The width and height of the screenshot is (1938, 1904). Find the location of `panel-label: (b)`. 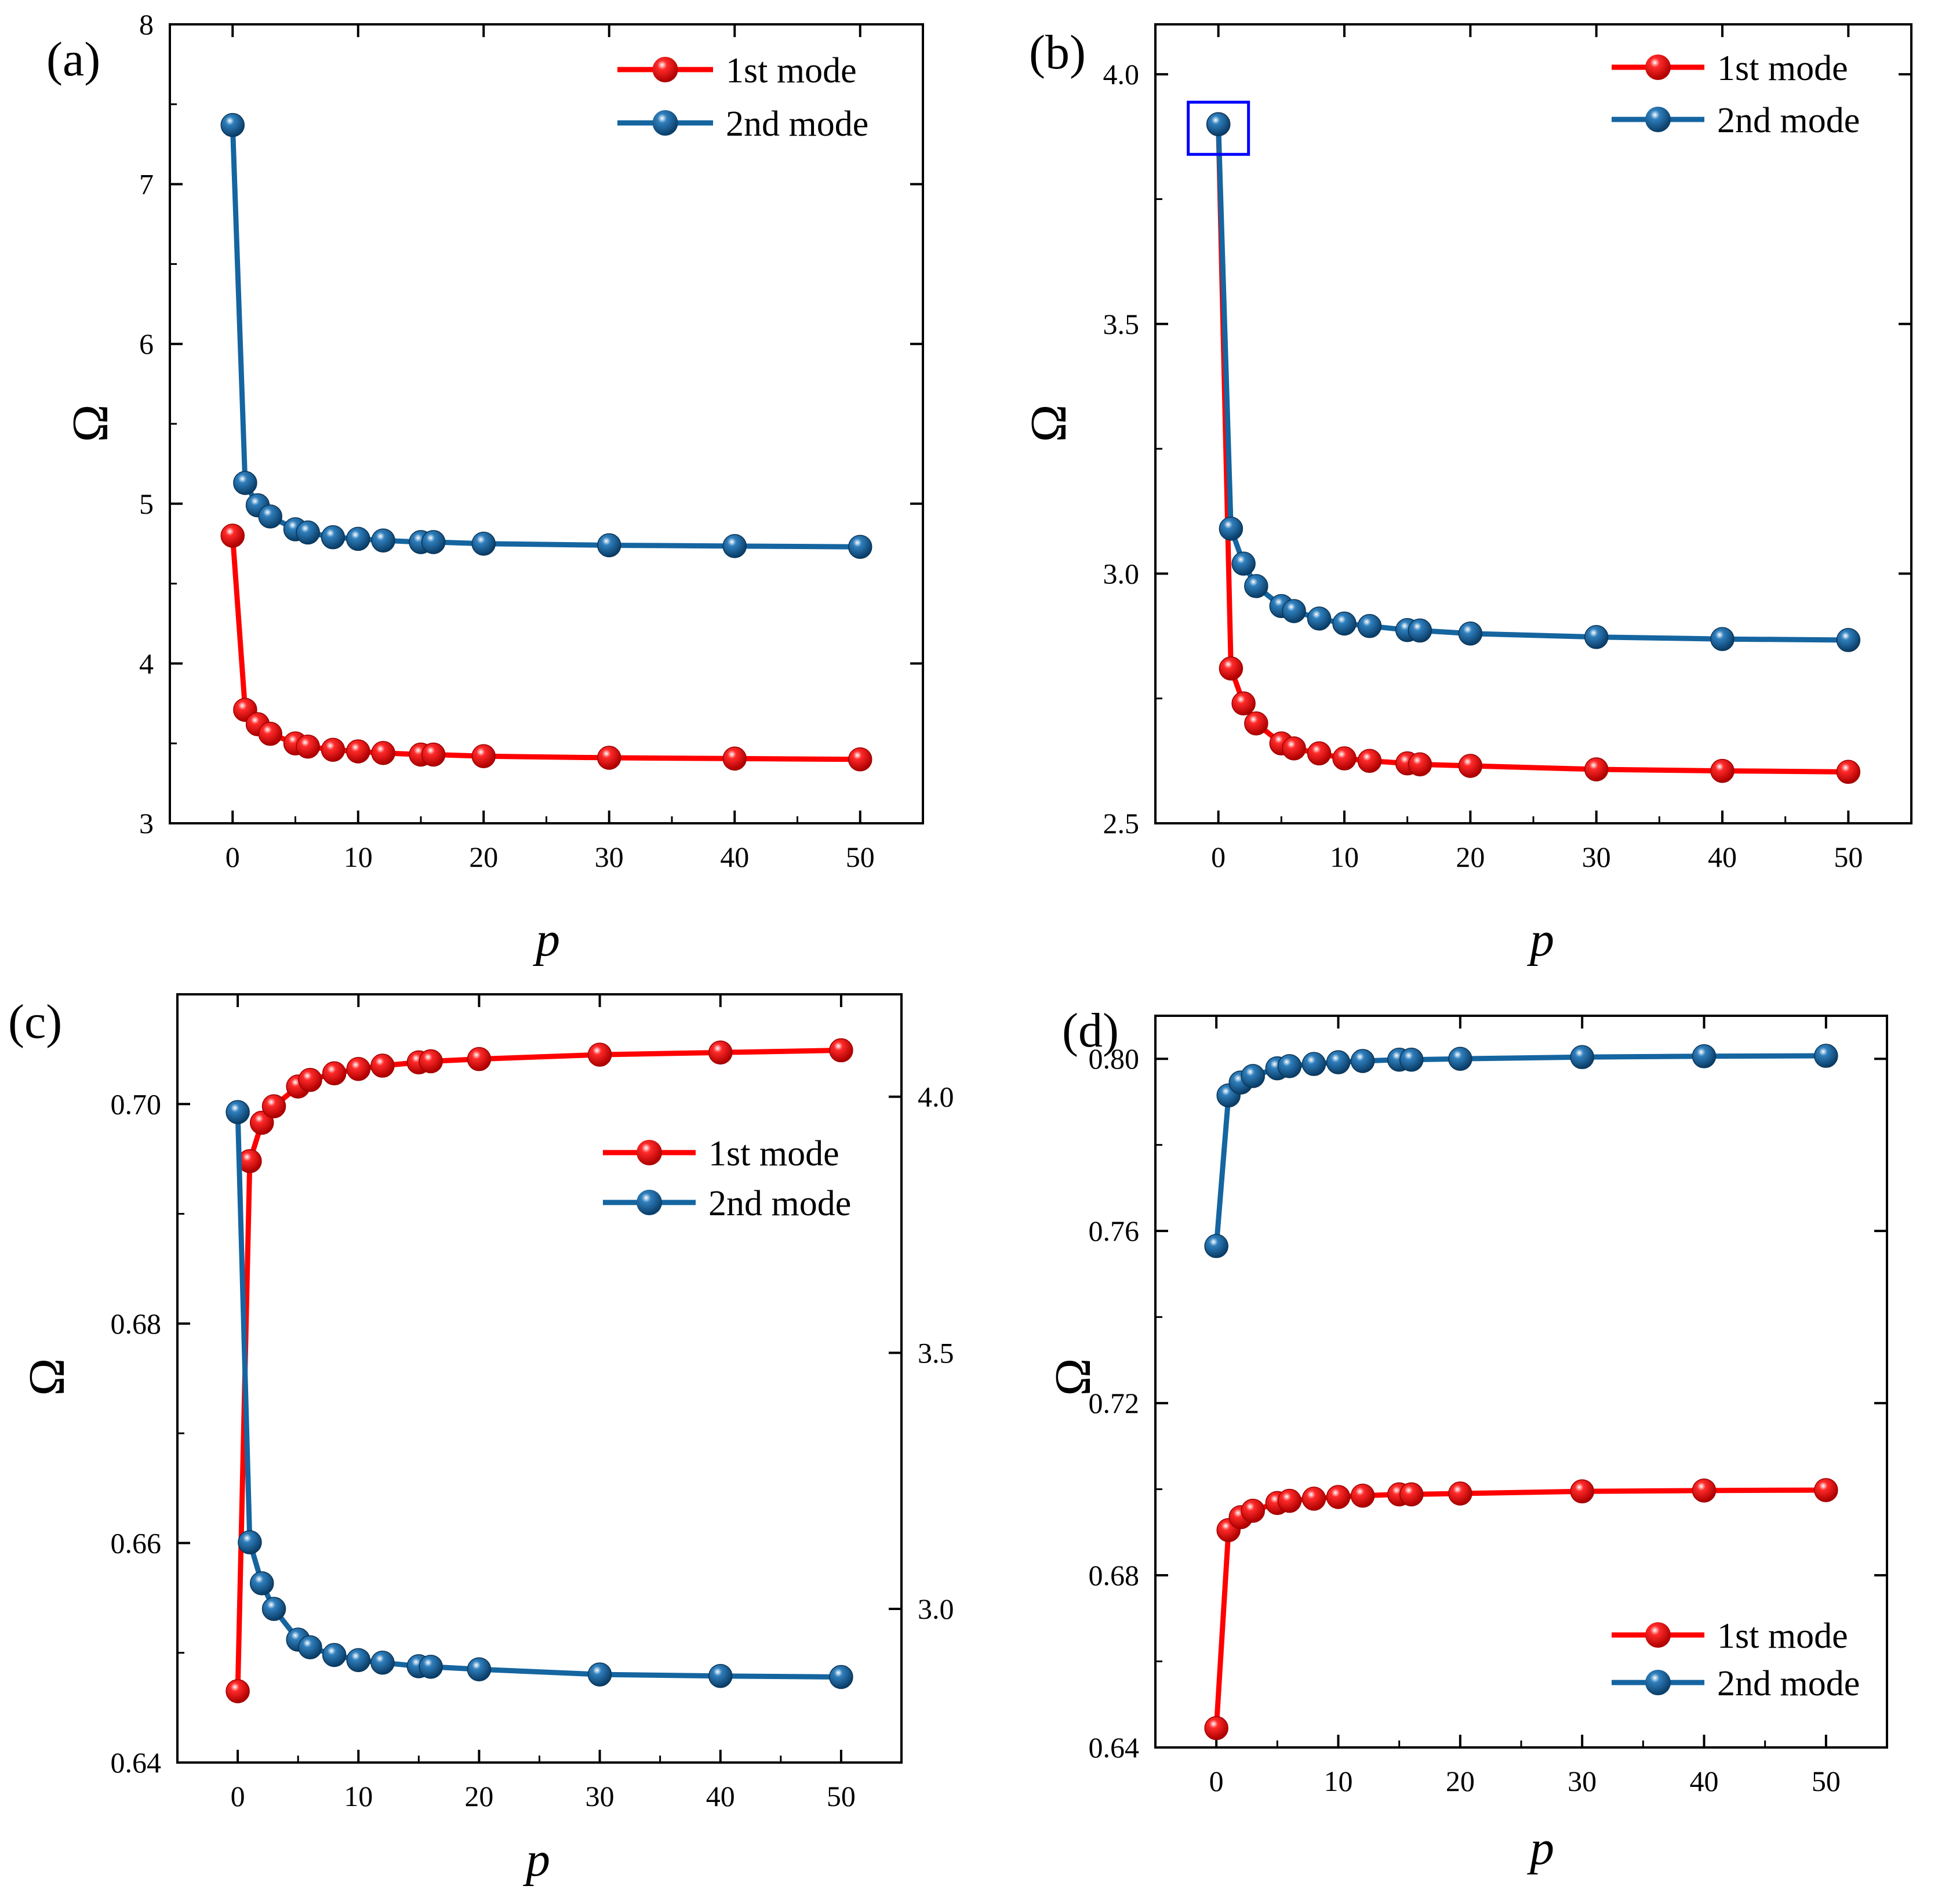

panel-label: (b) is located at coordinates (1057, 53).